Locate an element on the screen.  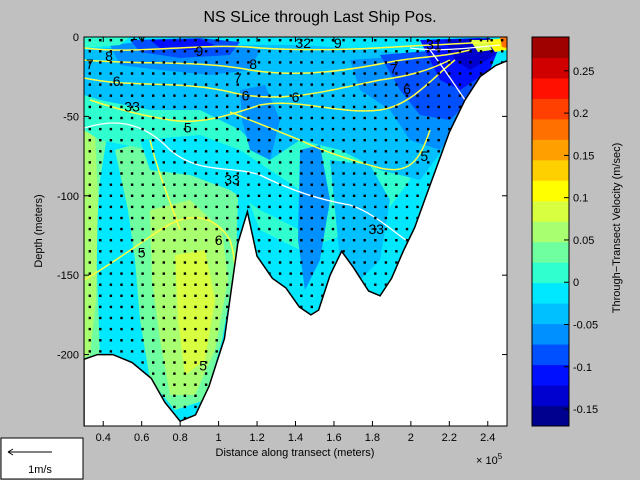
y-tick-label: -100 is located at coordinates (68, 197).